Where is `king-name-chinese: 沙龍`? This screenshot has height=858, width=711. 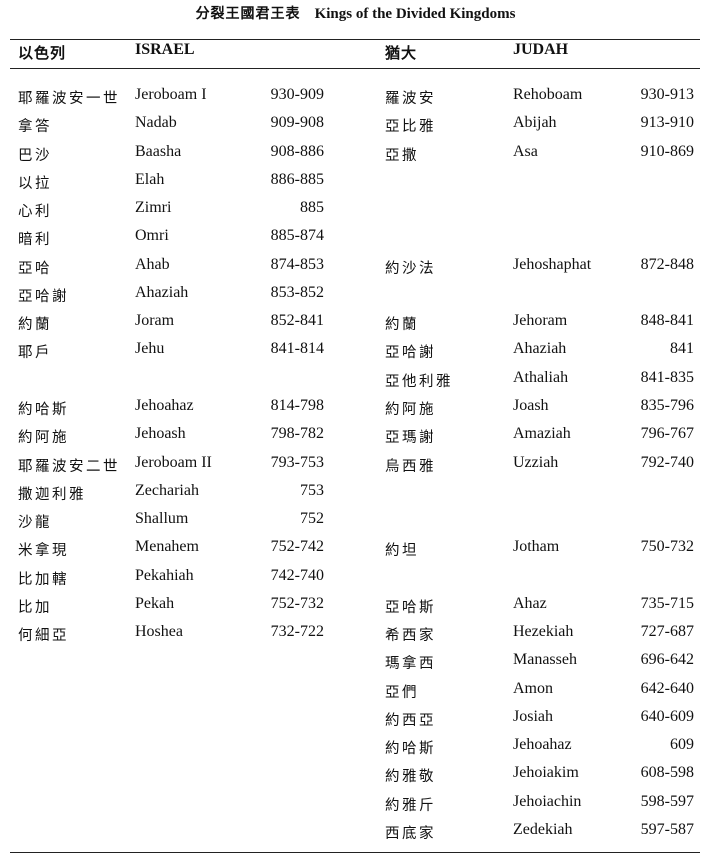
king-name-chinese: 沙龍 is located at coordinates (35, 523).